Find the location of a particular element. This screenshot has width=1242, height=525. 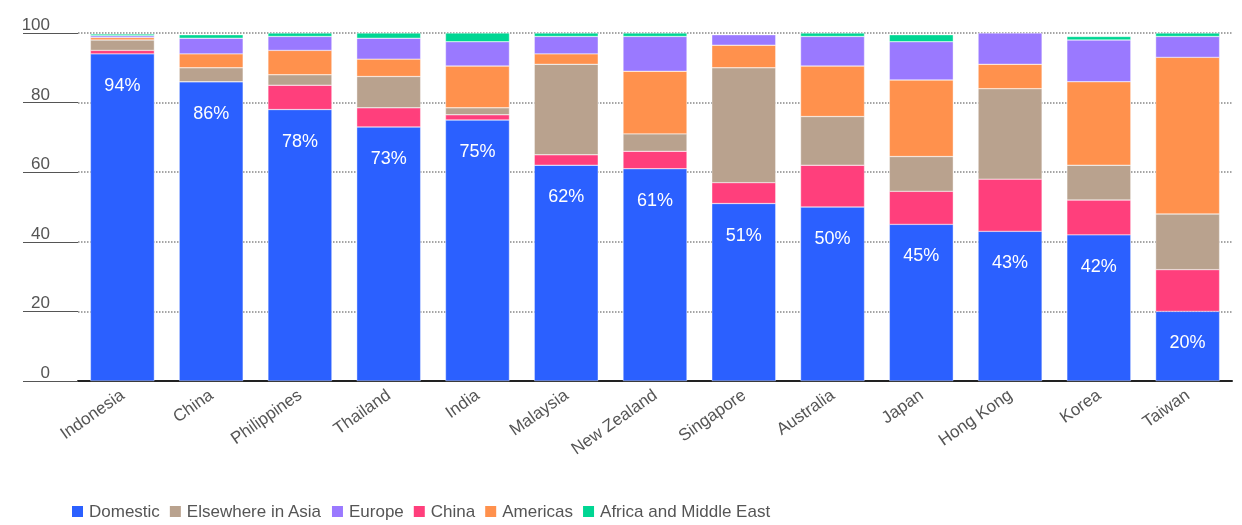

data-label: 42% is located at coordinates (1098, 265).